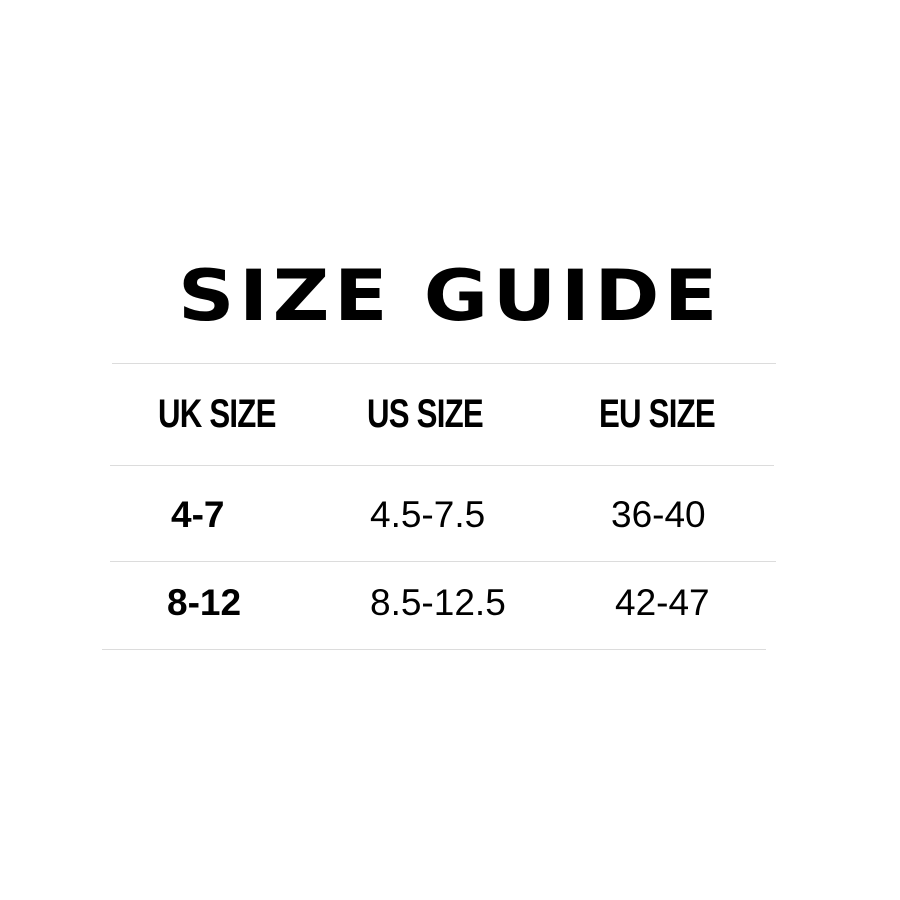 Image resolution: width=900 pixels, height=900 pixels. Describe the element at coordinates (657, 414) in the screenshot. I see `header-eu-size: EU SIZE` at that location.